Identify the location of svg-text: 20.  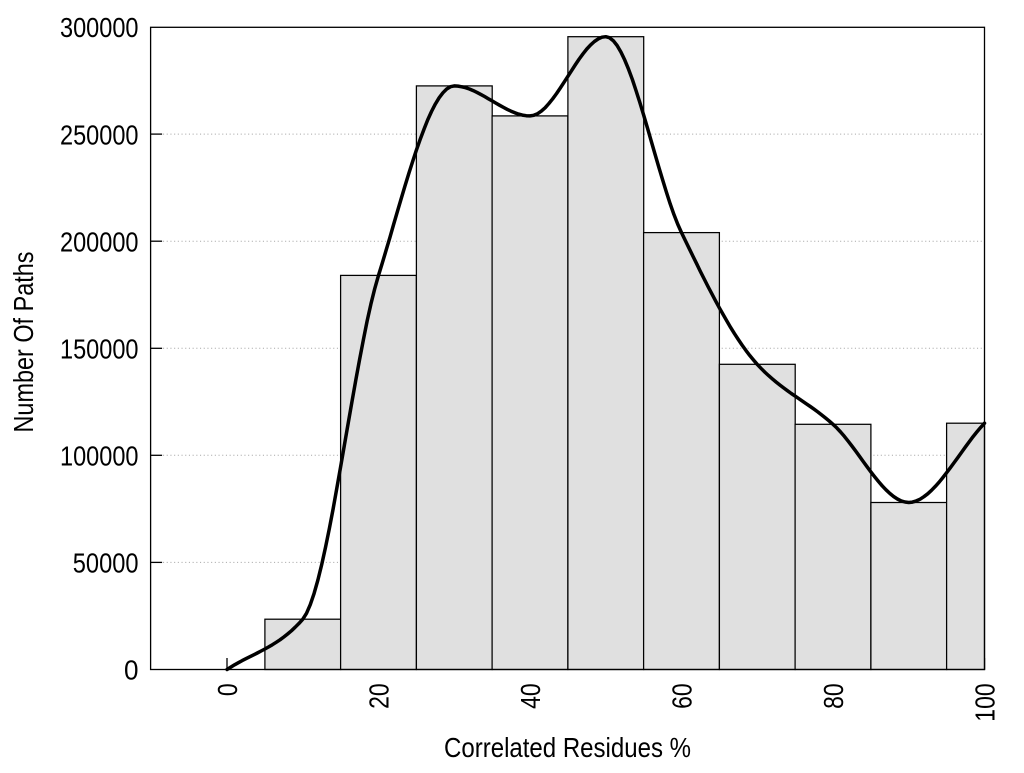
(379, 696).